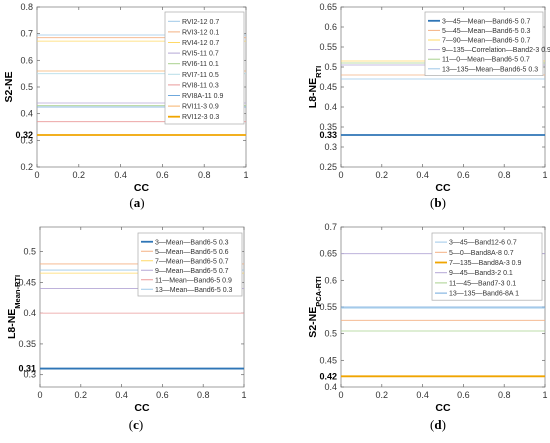 The width and height of the screenshot is (550, 443). I want to click on legend-entry: RVI12-3 0.3, so click(200, 117).